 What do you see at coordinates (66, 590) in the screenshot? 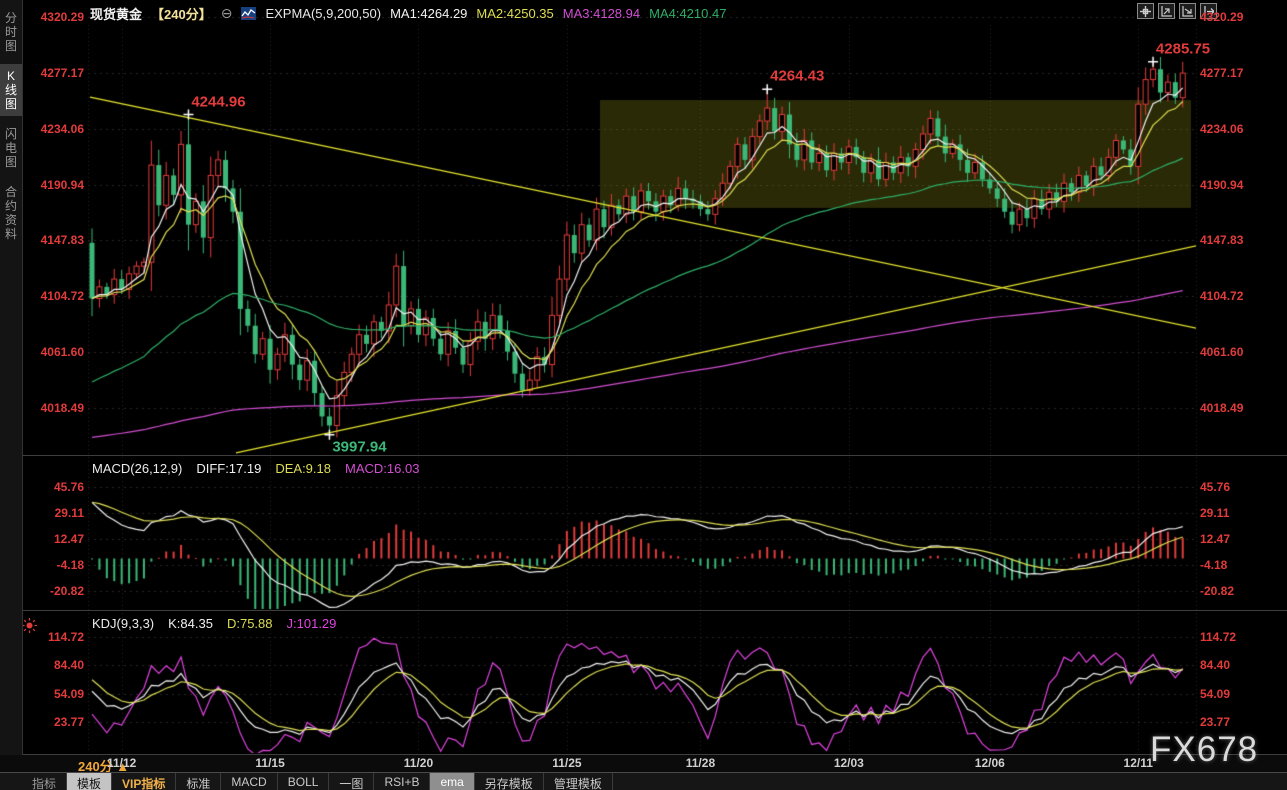
I see `macd-axis-label-left-4: -20.82` at bounding box center [66, 590].